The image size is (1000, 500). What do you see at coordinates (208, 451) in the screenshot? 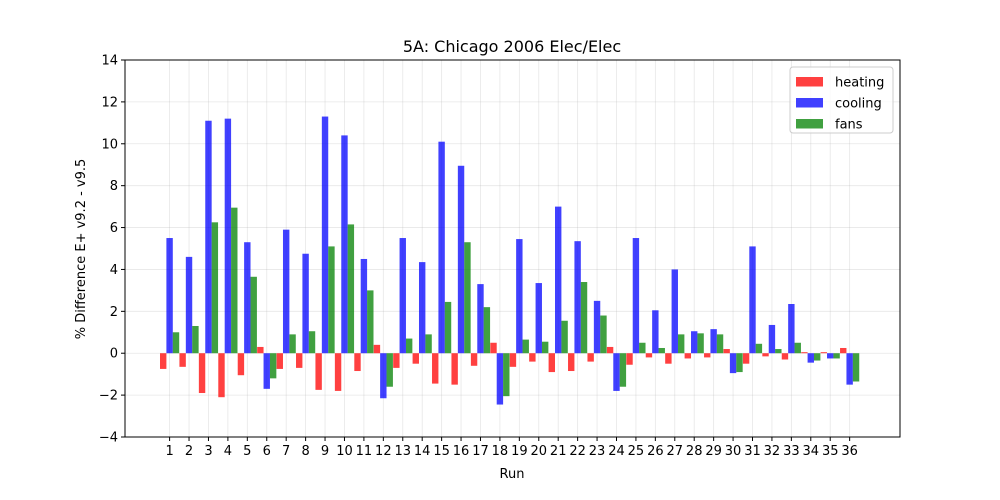
I see `x-tick-label: 3` at bounding box center [208, 451].